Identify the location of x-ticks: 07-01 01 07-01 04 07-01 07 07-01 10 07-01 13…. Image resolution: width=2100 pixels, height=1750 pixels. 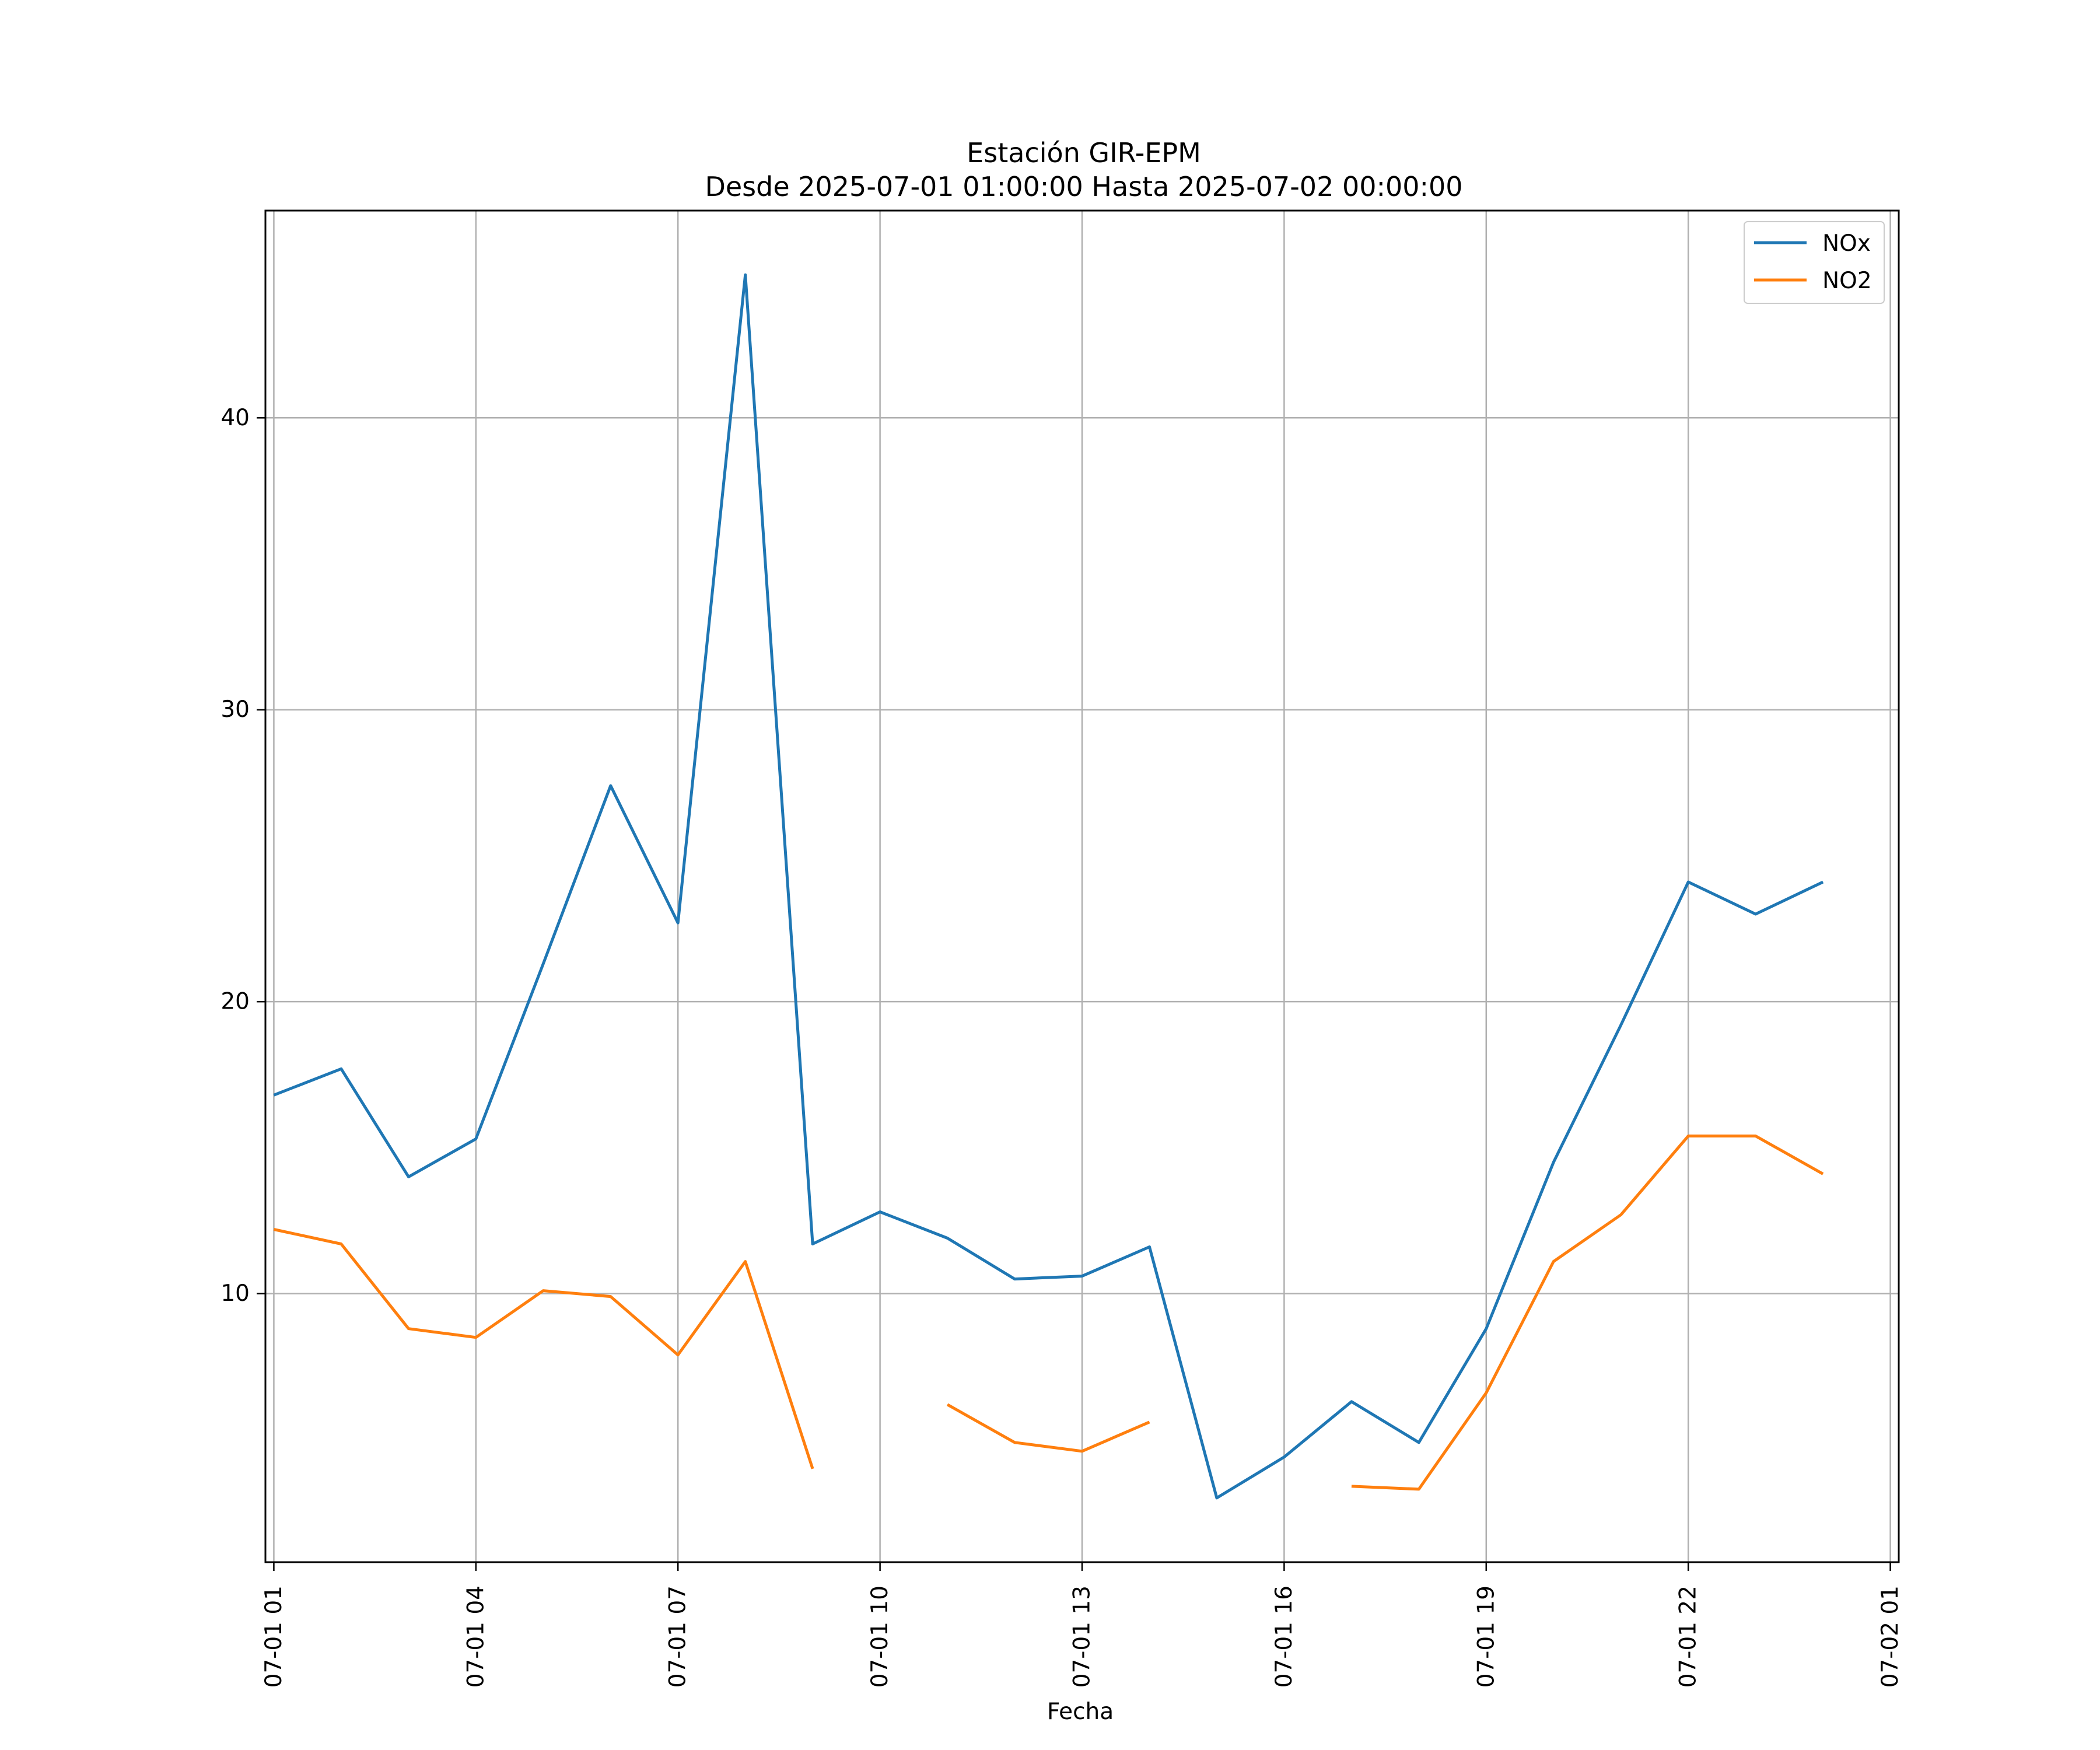
(1082, 1625).